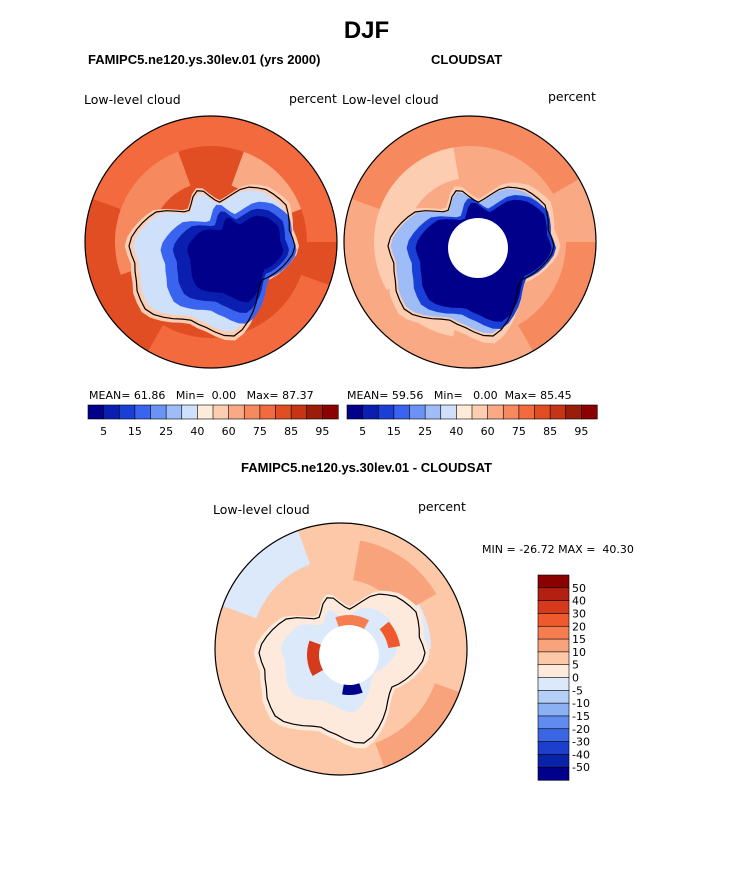  Describe the element at coordinates (262, 395) in the screenshot. I see `left-max-label: Max=` at that location.